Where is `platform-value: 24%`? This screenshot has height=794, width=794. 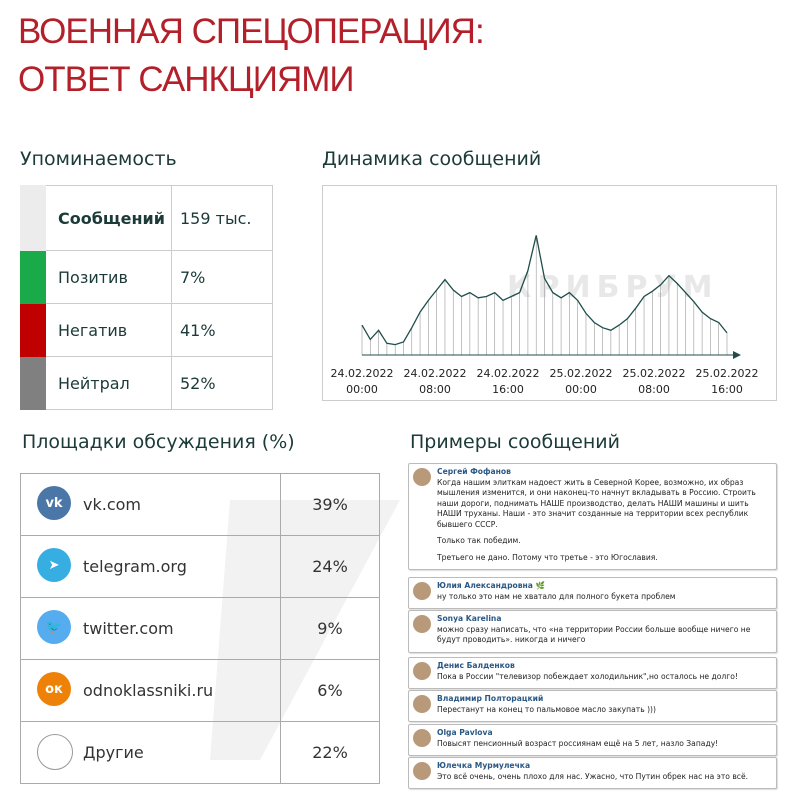 platform-value: 24% is located at coordinates (330, 566).